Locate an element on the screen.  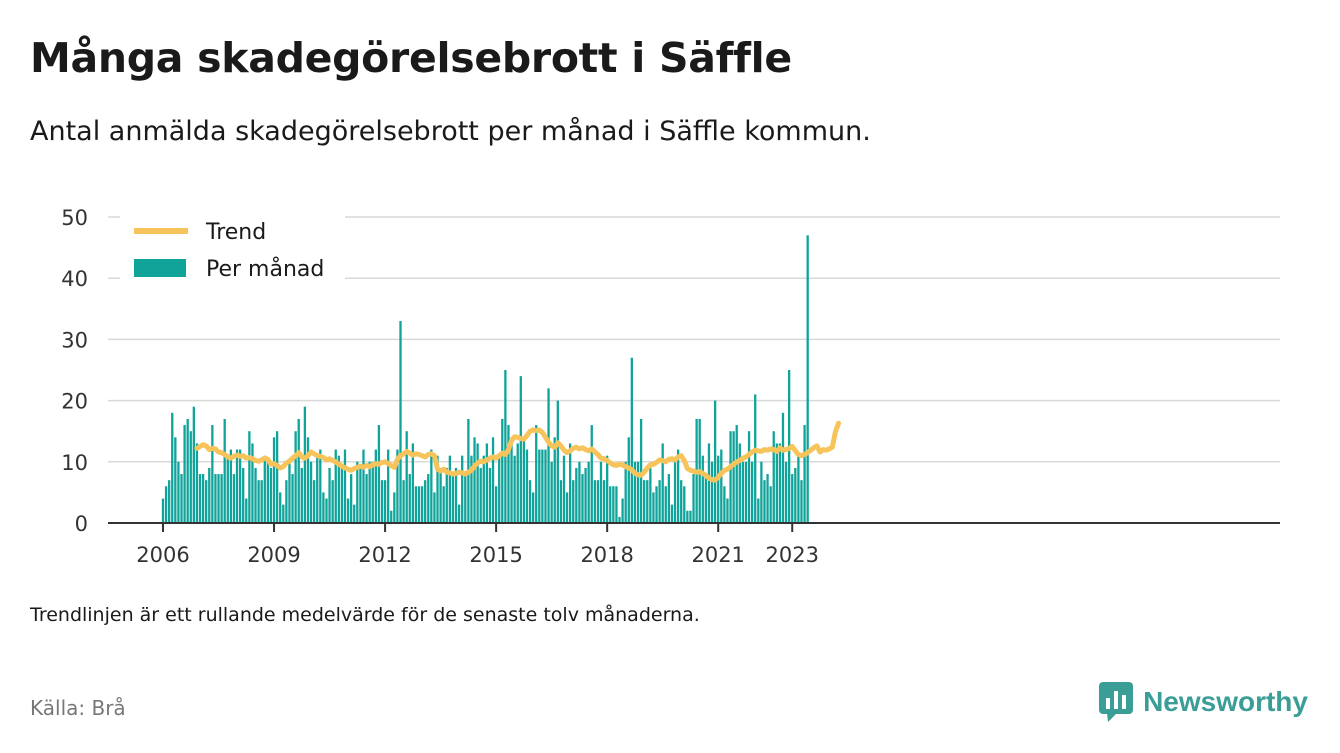
x-tick-label: 2006 is located at coordinates (162, 555).